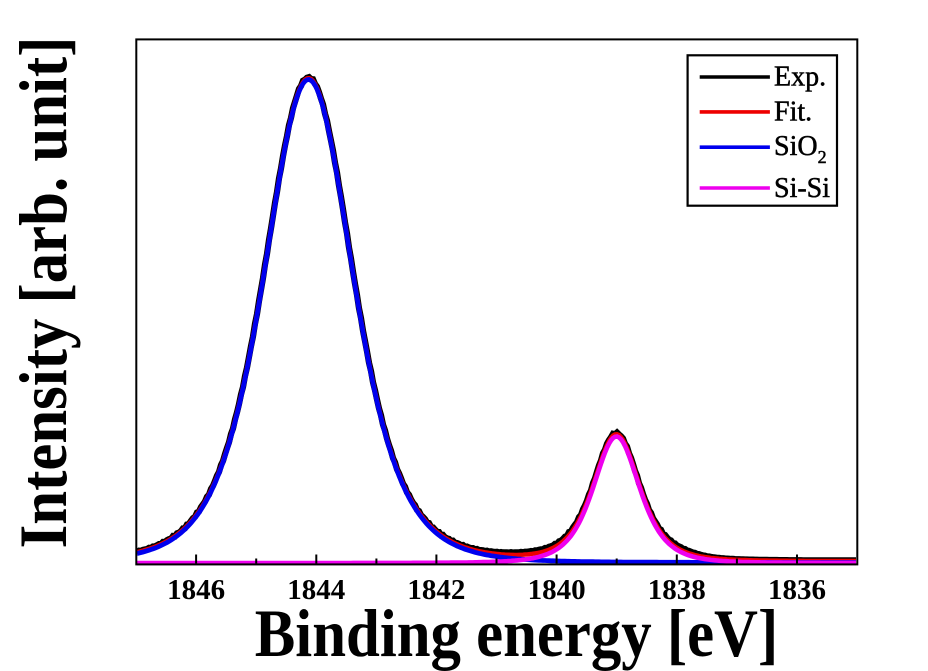  What do you see at coordinates (677, 590) in the screenshot?
I see `svg-text: 1838` at bounding box center [677, 590].